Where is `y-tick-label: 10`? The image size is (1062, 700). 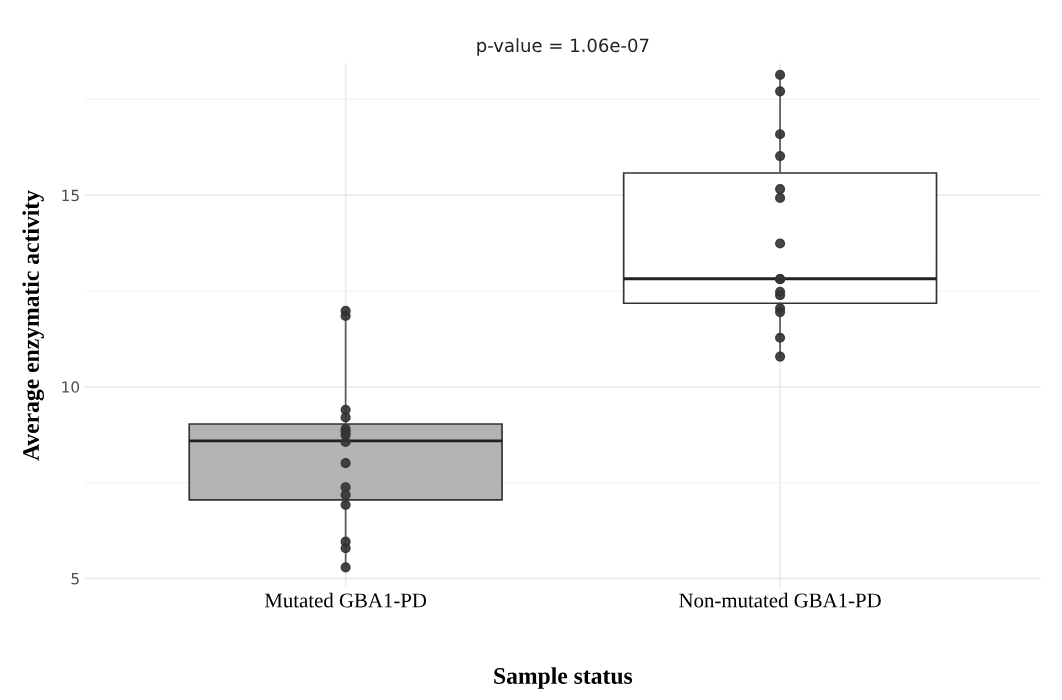 y-tick-label: 10 is located at coordinates (71, 387).